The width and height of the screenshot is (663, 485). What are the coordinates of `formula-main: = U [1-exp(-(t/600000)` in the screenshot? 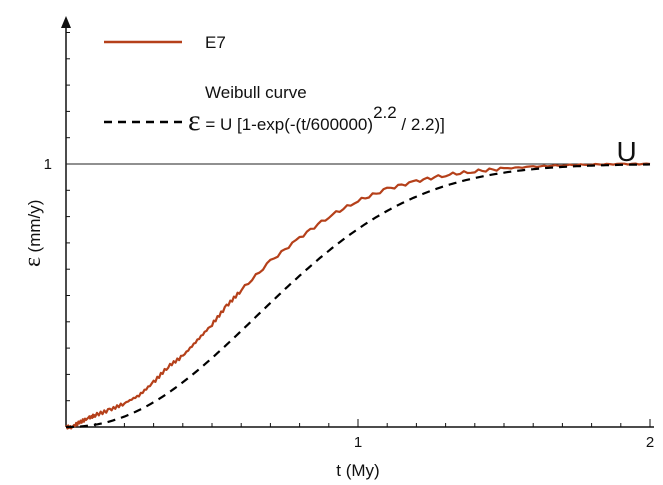 It's located at (287, 124).